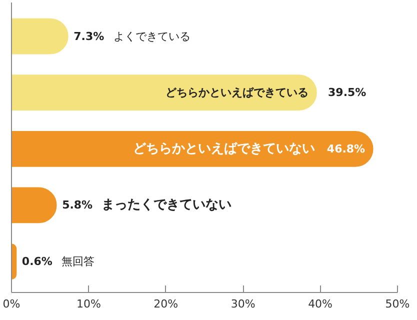 This screenshot has height=320, width=417. Describe the element at coordinates (320, 304) in the screenshot. I see `x-tick-label: 40%` at that location.